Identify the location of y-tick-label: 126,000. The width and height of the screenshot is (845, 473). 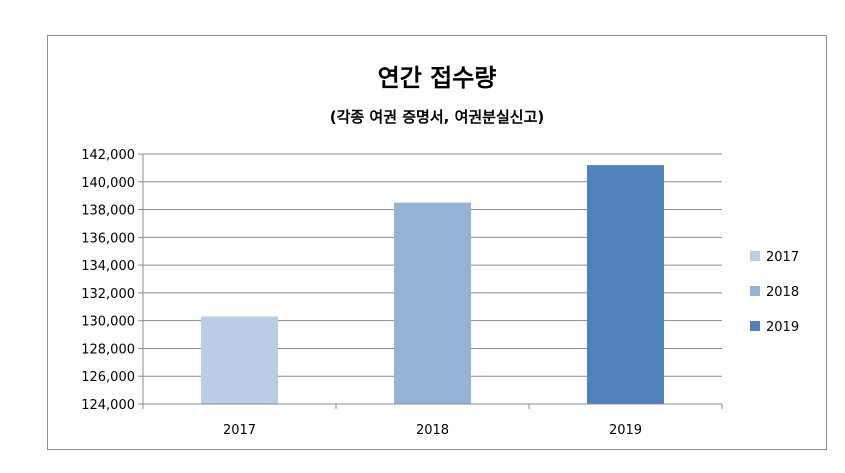
(108, 377).